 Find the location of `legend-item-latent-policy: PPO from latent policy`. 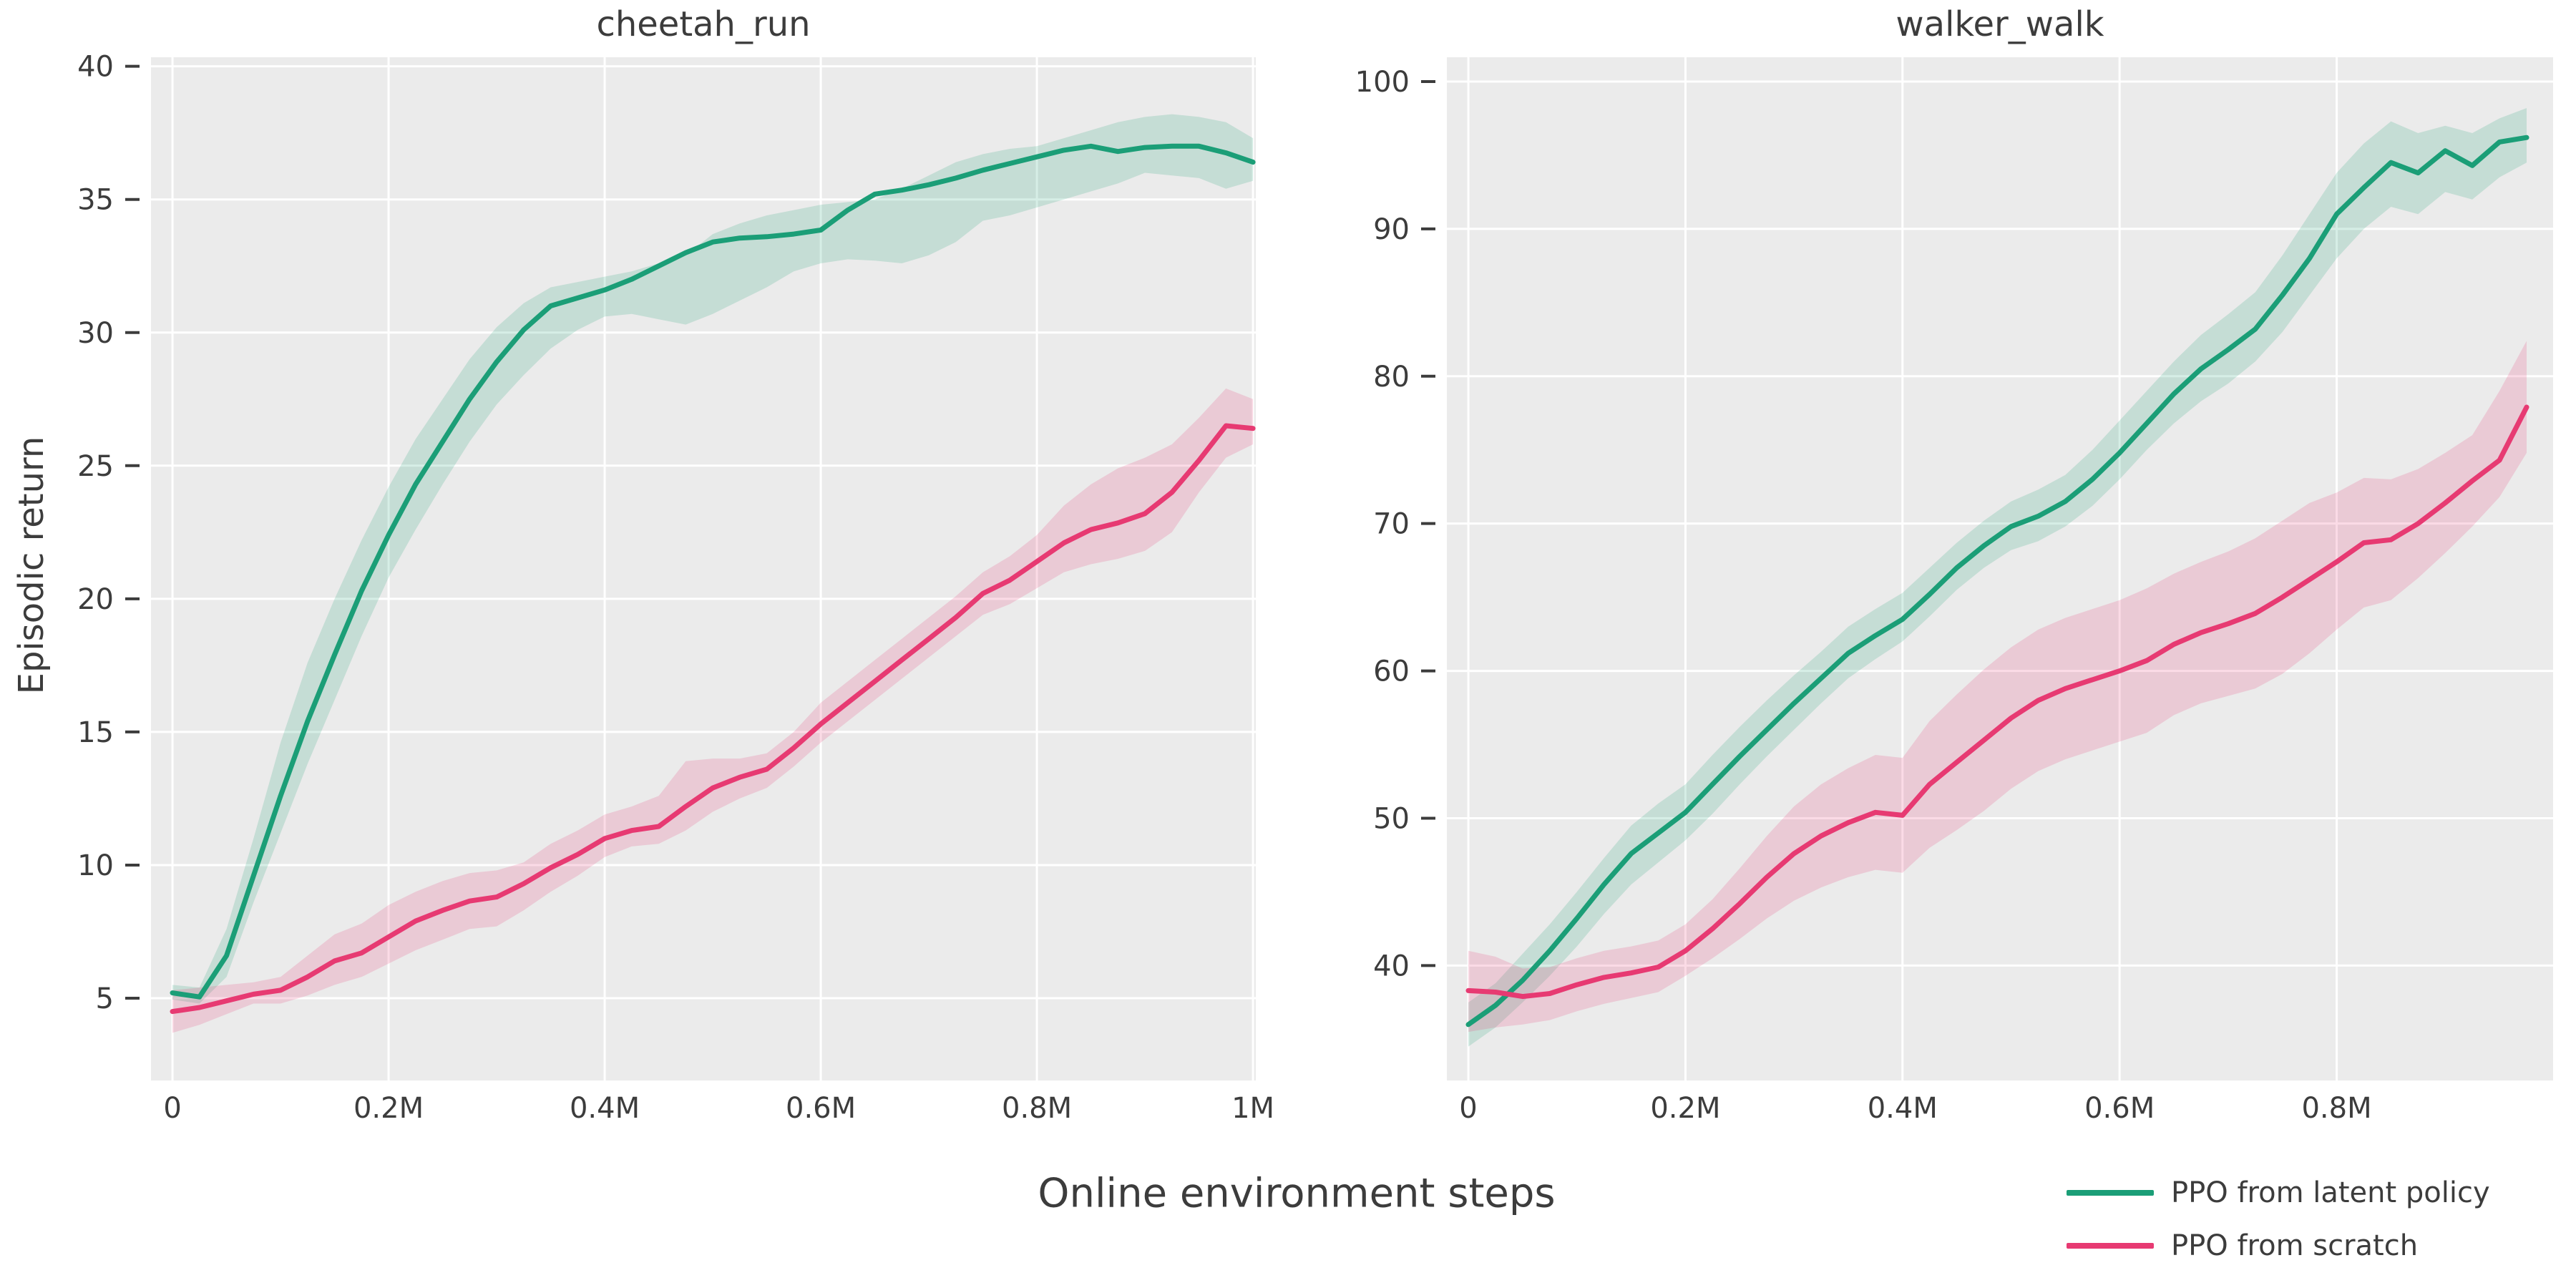

legend-item-latent-policy: PPO from latent policy is located at coordinates (2278, 1192).